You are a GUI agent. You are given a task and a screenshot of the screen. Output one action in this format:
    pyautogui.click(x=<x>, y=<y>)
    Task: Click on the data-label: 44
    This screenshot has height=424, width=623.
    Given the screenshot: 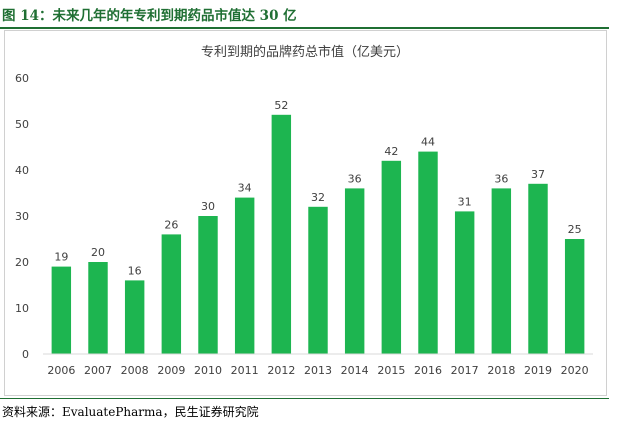 What is the action you would take?
    pyautogui.click(x=428, y=142)
    